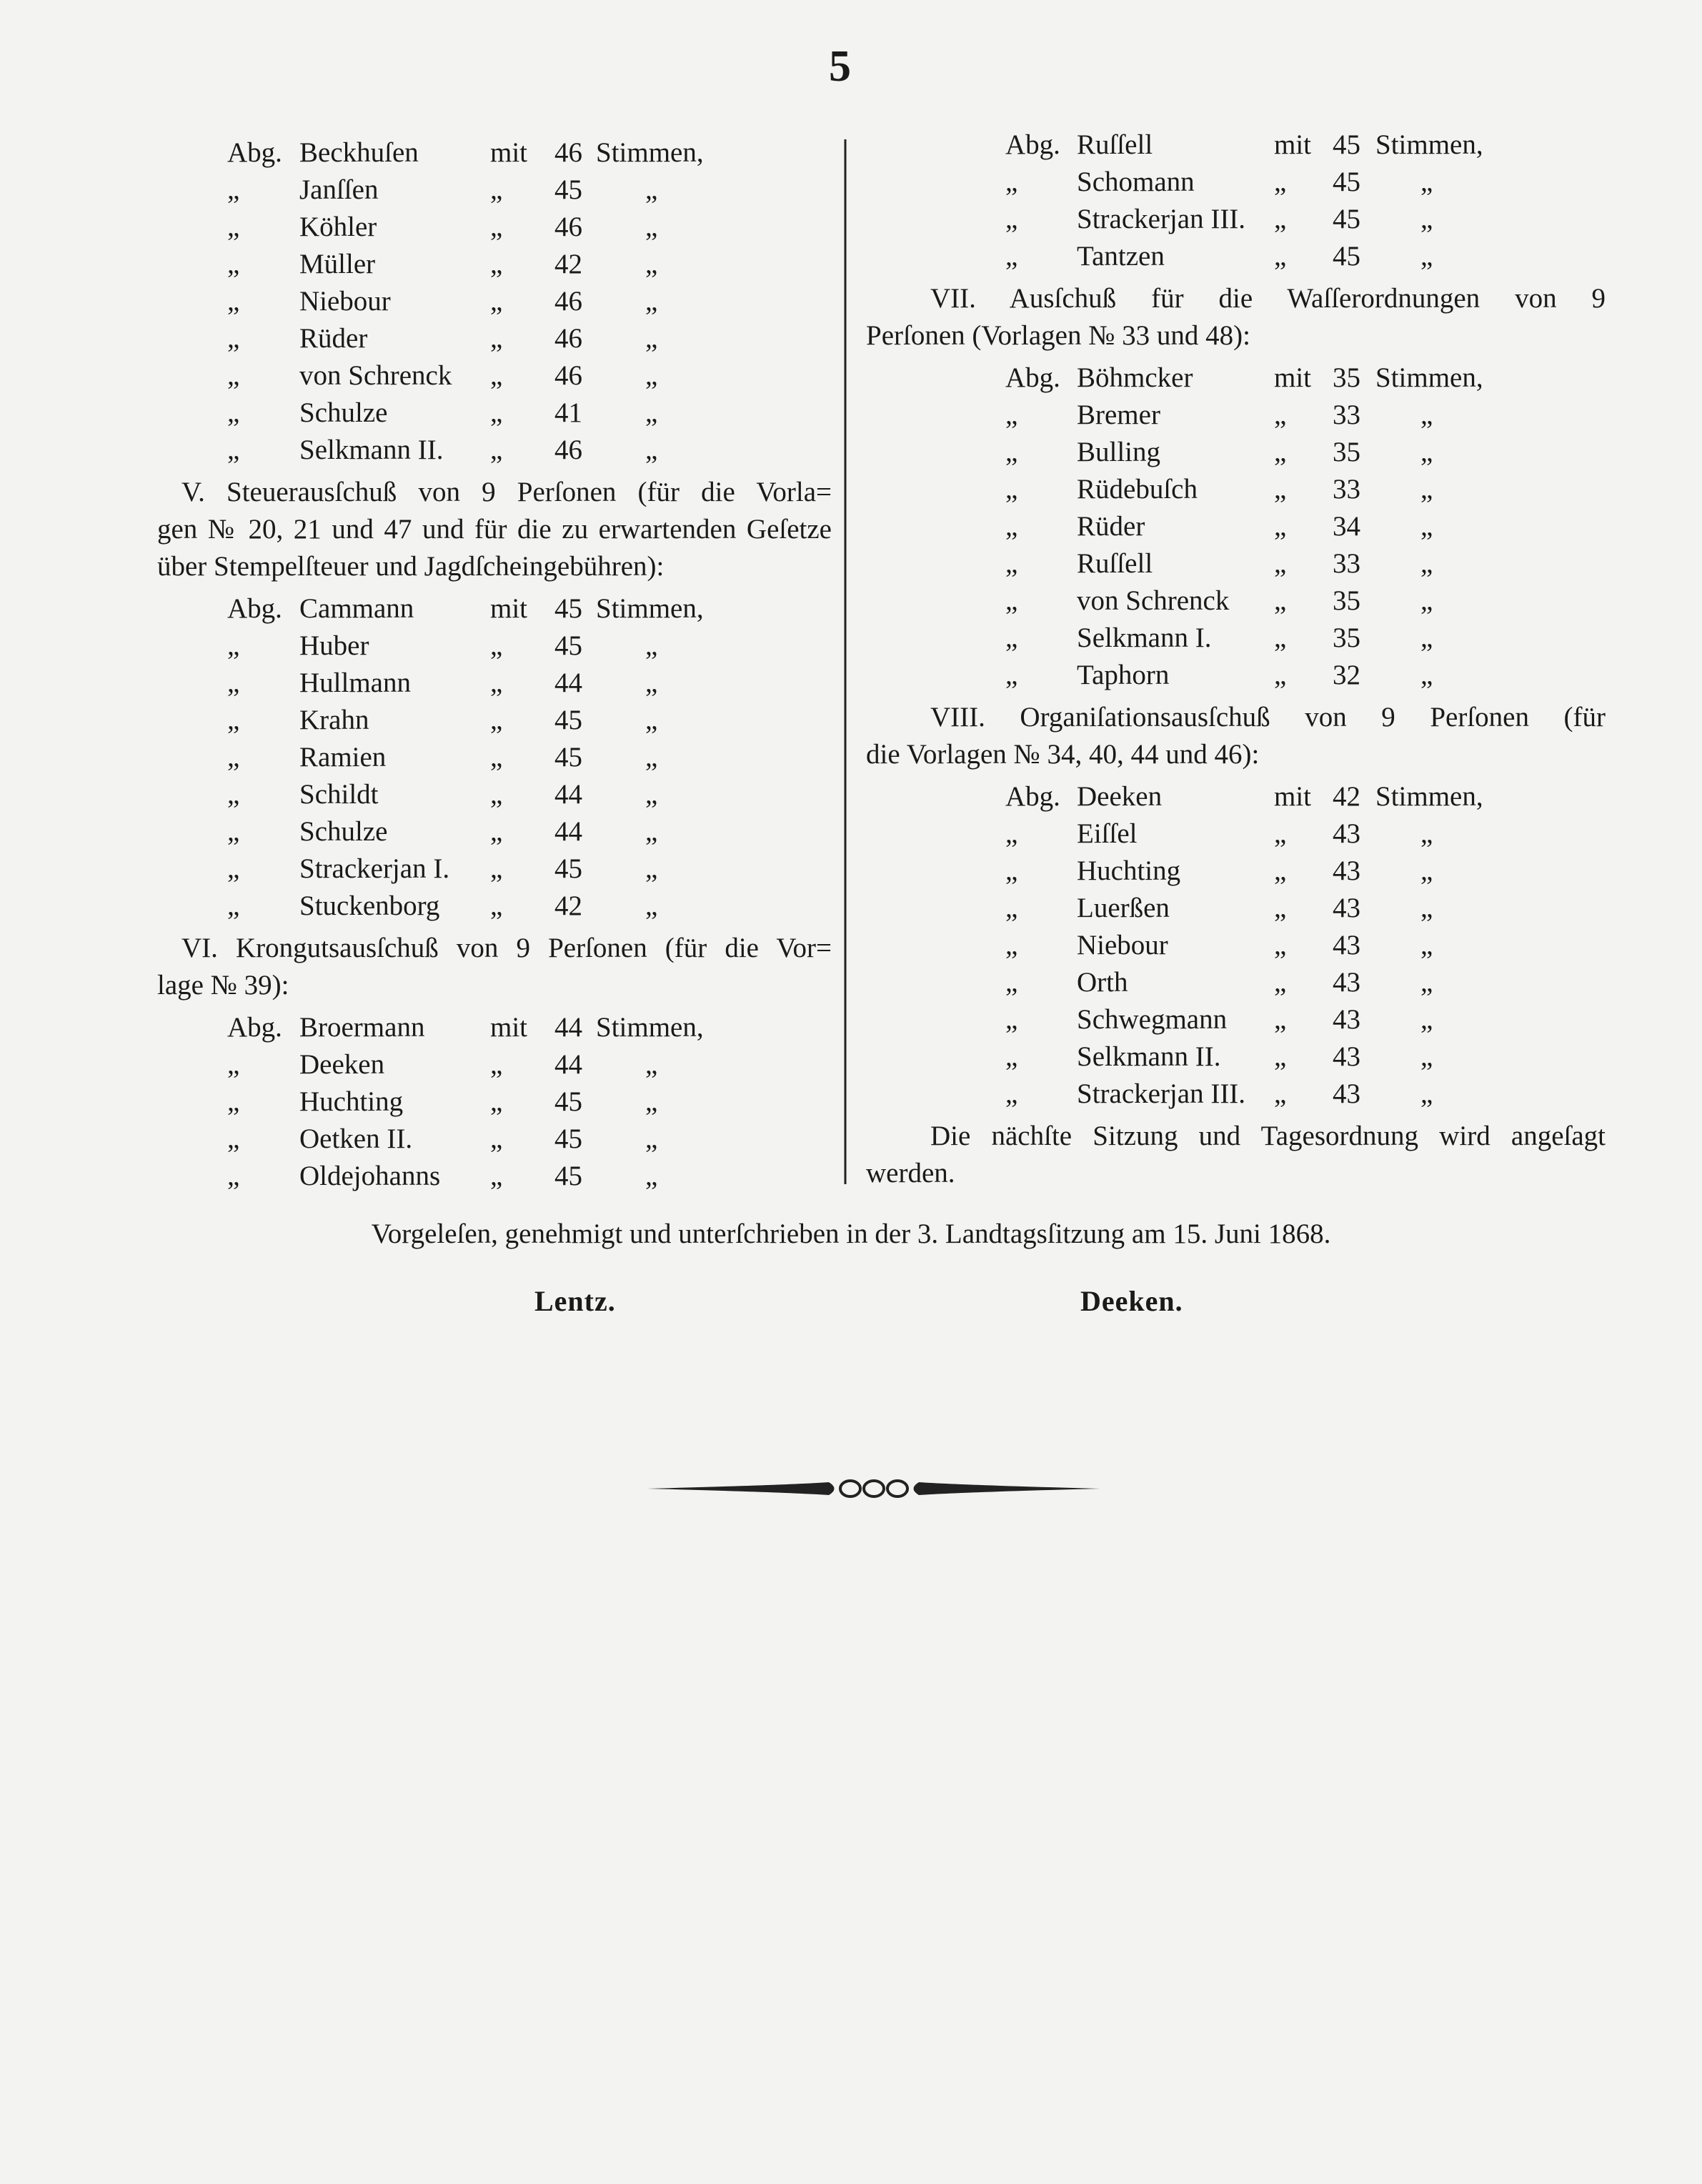 The width and height of the screenshot is (1702, 2184). Describe the element at coordinates (1123, 675) in the screenshot. I see `member-name: Taphorn` at that location.